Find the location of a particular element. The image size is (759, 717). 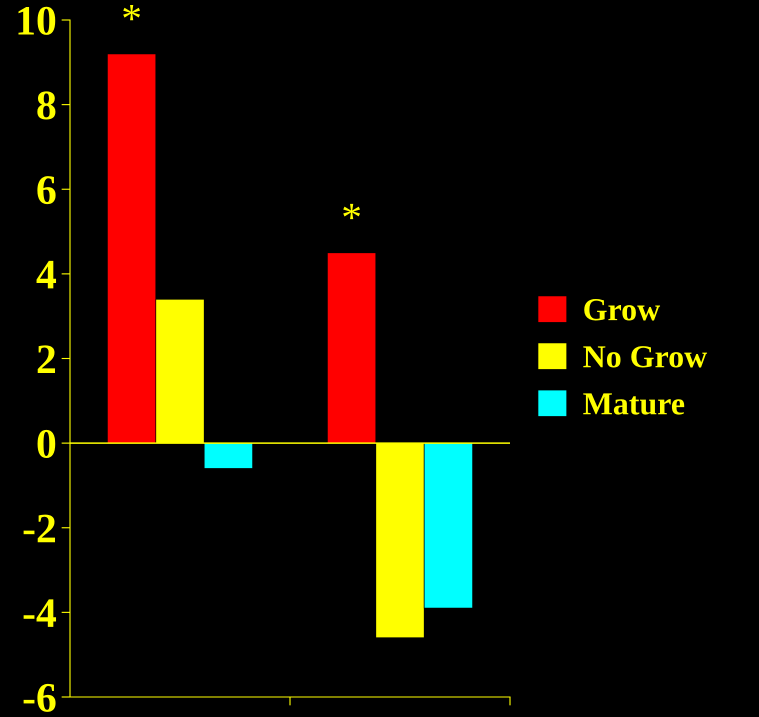

legend-label: Grow is located at coordinates (622, 309).